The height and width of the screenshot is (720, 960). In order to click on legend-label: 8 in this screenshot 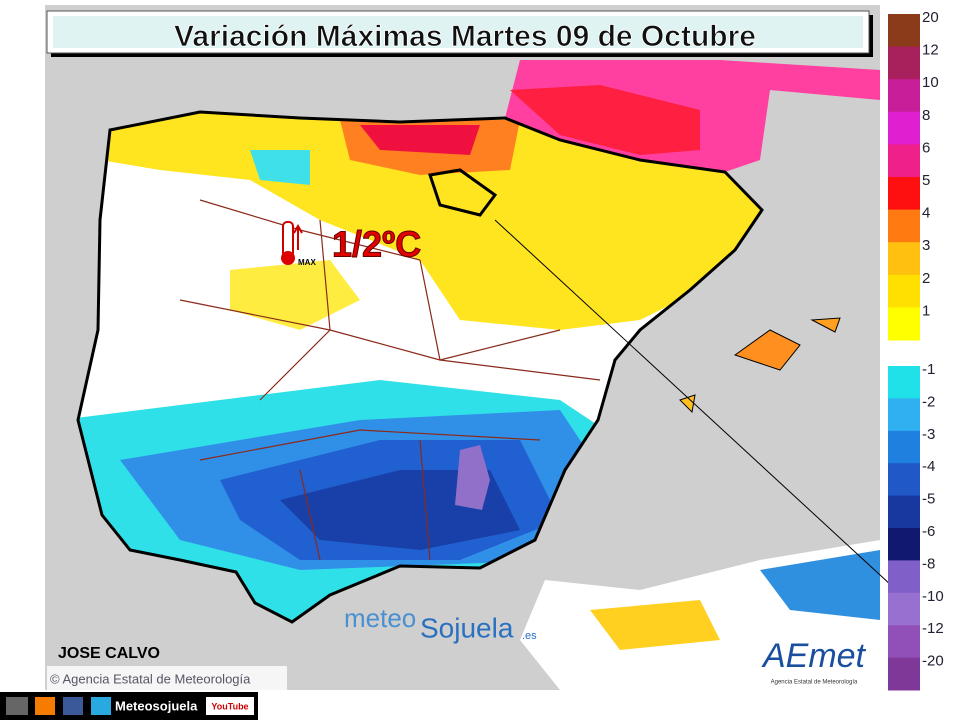, I will do `click(926, 115)`.